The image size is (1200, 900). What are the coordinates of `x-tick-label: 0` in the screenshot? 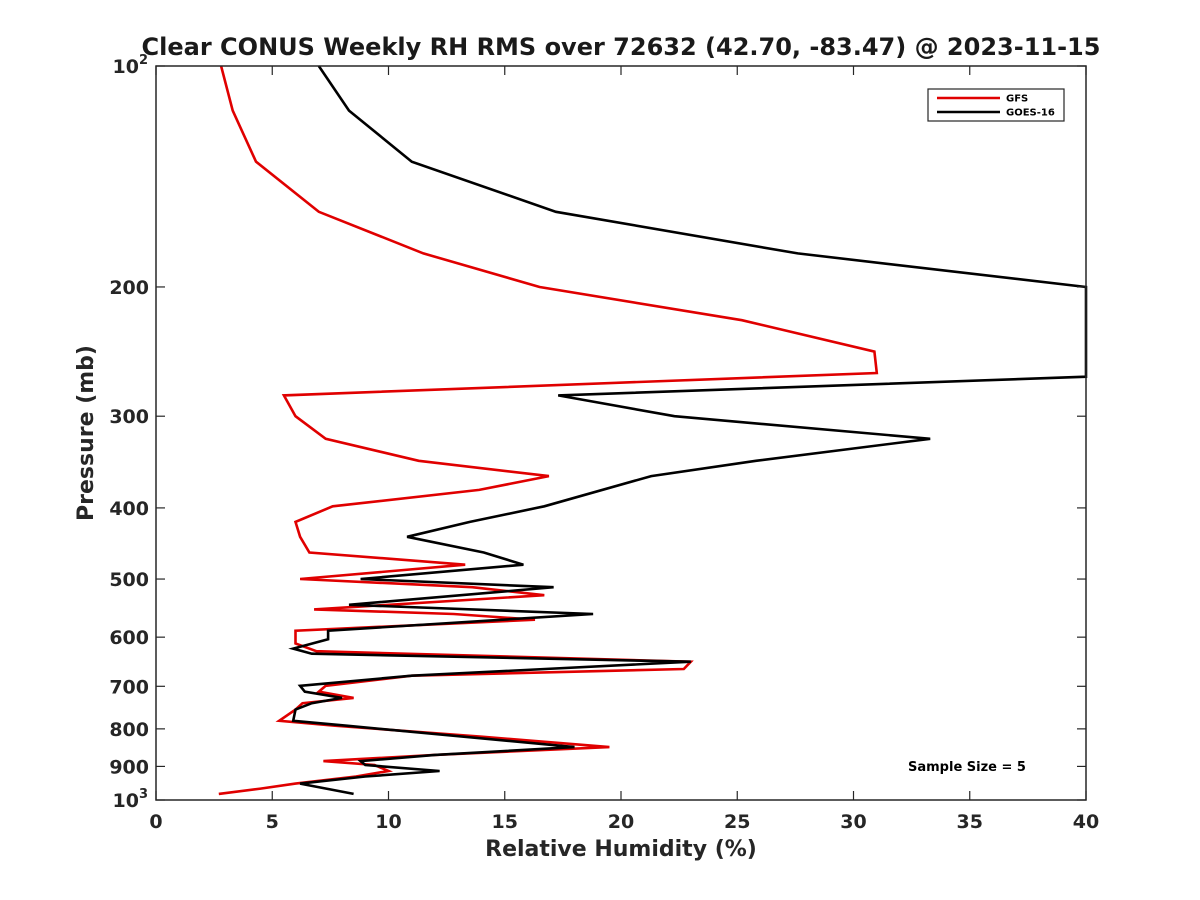 It's located at (155, 822).